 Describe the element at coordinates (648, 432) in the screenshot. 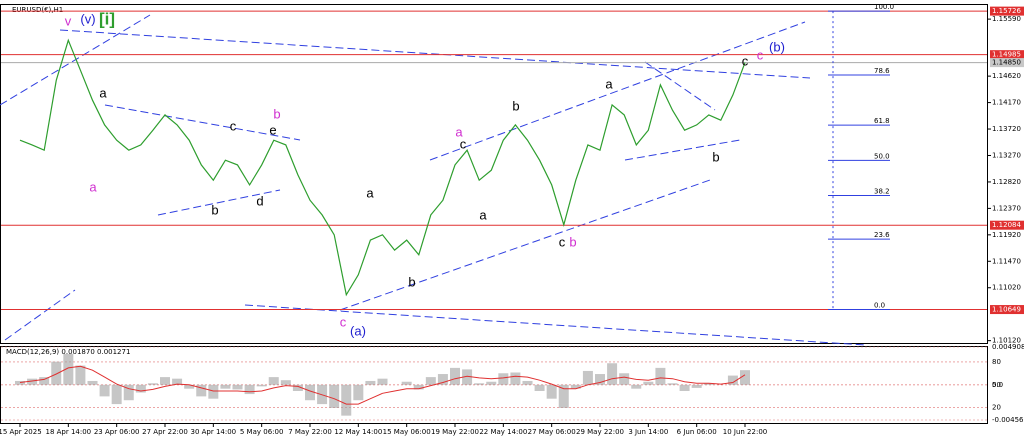

I see `x-tick-label: 3 Jun 14:00` at that location.